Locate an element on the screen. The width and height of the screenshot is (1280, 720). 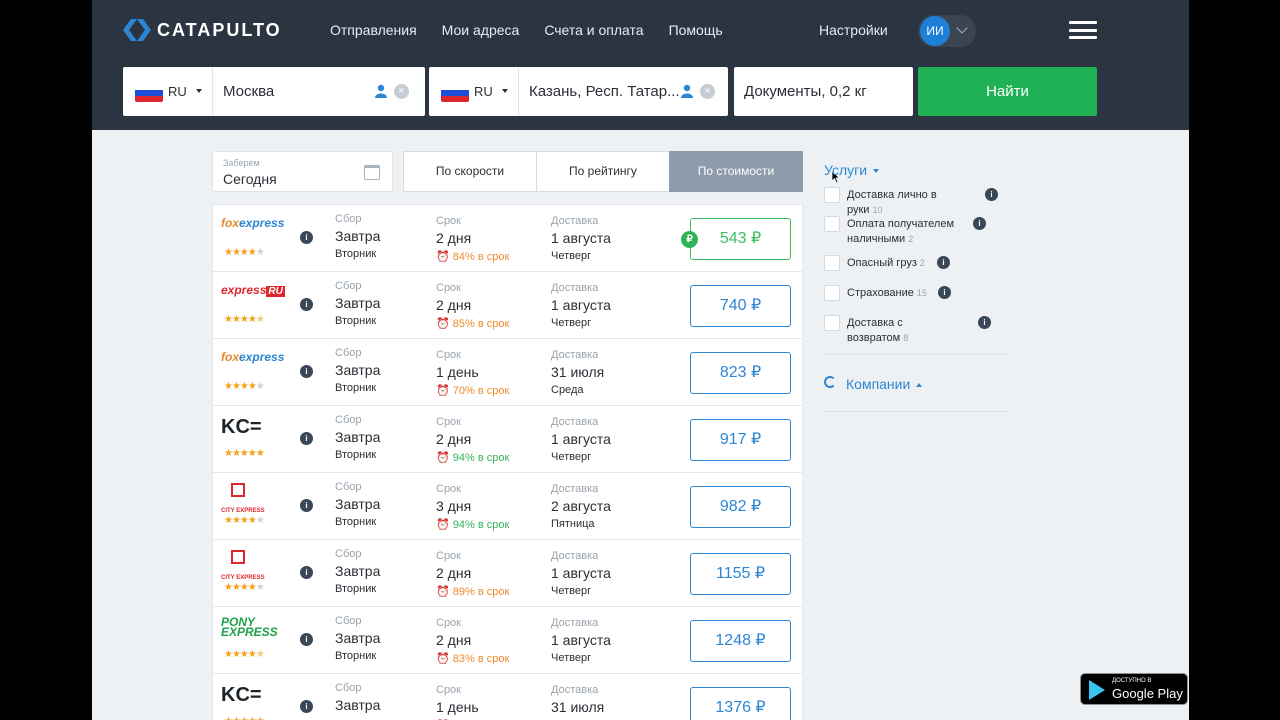
from-field: RU Москва × is located at coordinates (274, 91).